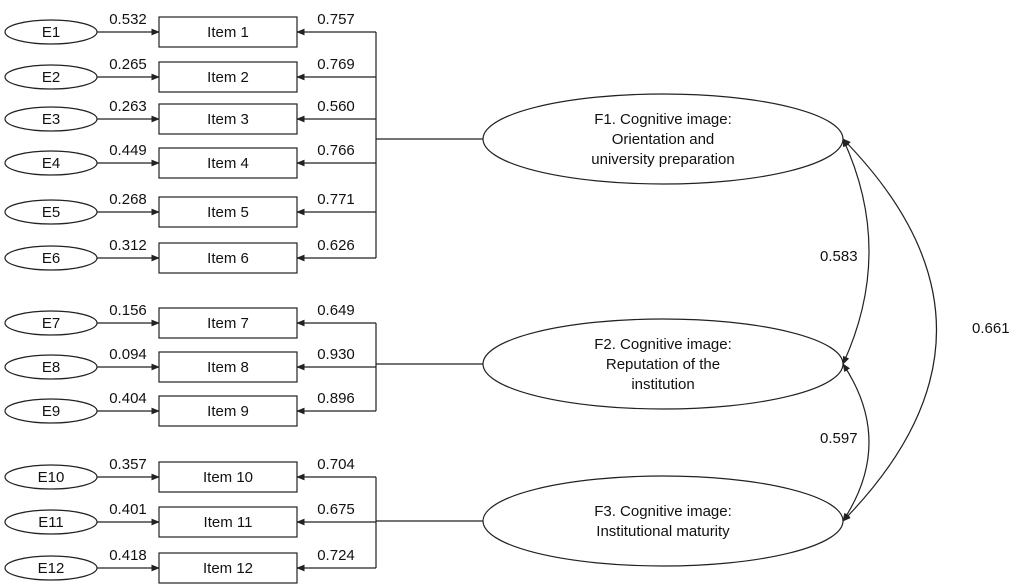 The image size is (1024, 587). I want to click on error-label: E11, so click(51, 522).